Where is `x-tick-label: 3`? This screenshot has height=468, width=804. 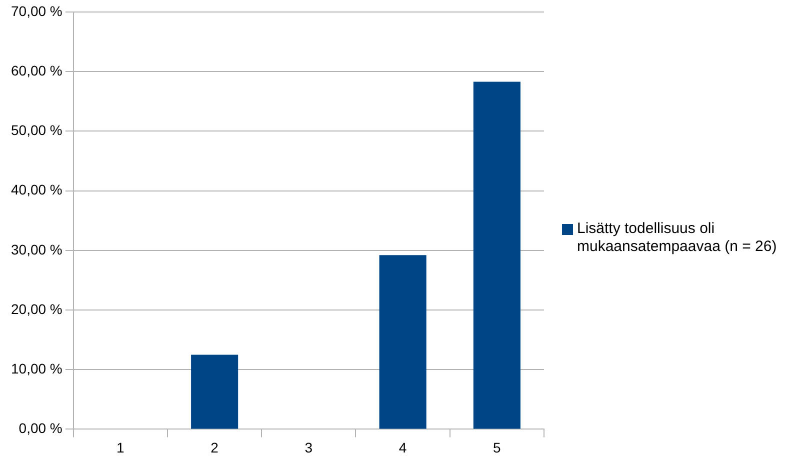 x-tick-label: 3 is located at coordinates (308, 447).